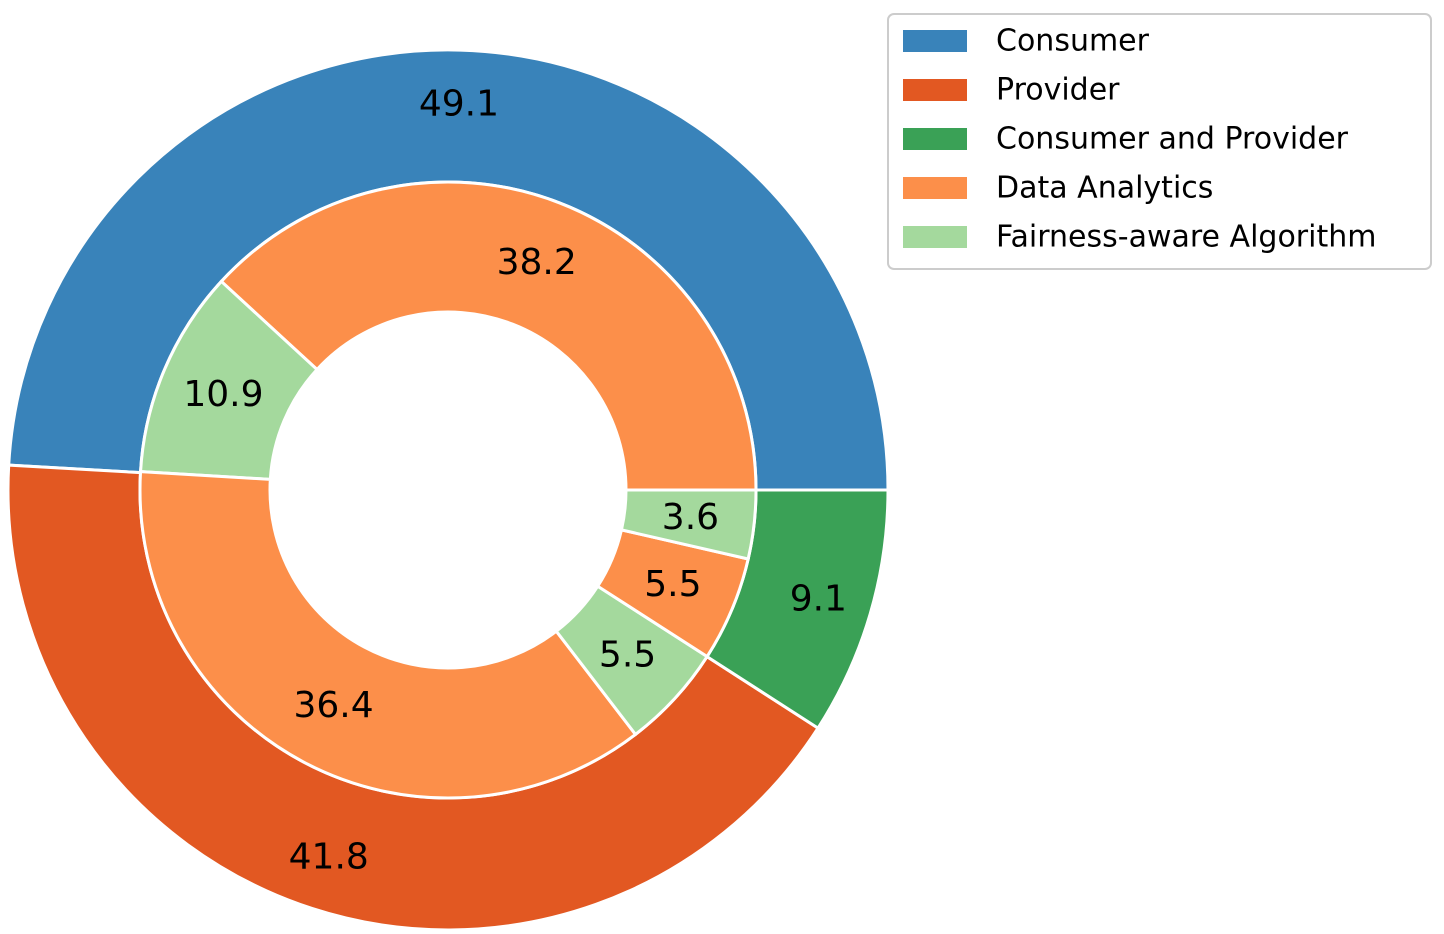 The width and height of the screenshot is (1444, 934). What do you see at coordinates (388, 635) in the screenshot?
I see `inner-slice-provider-data-analytics` at bounding box center [388, 635].